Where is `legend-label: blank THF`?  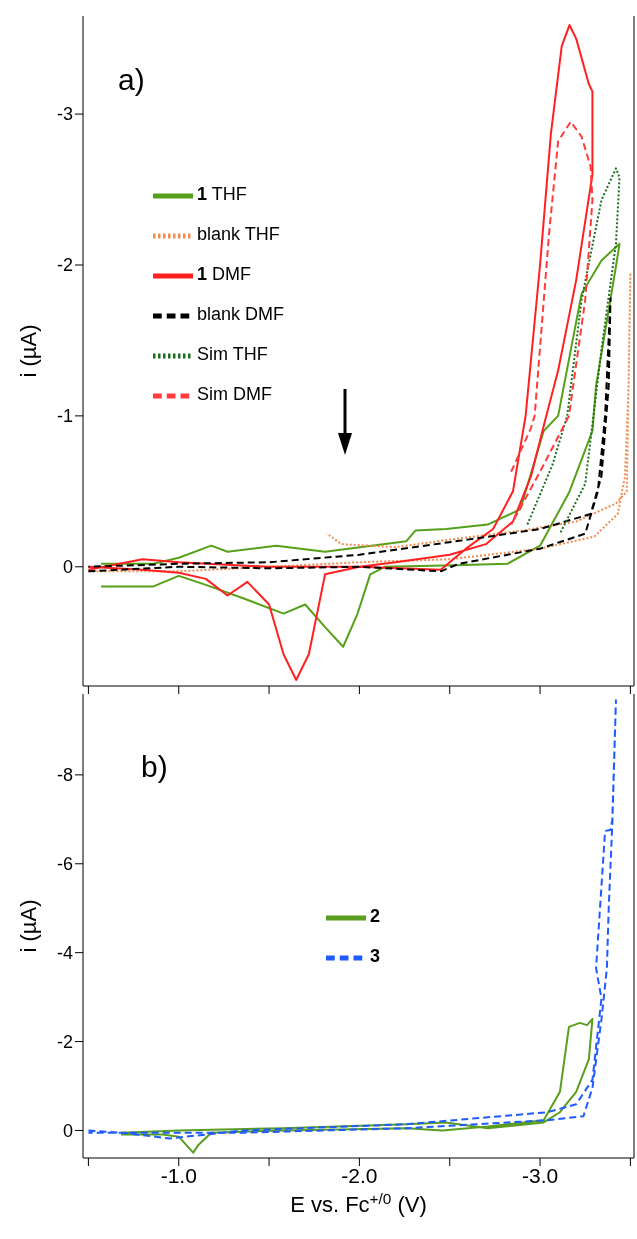
legend-label: blank THF is located at coordinates (238, 234).